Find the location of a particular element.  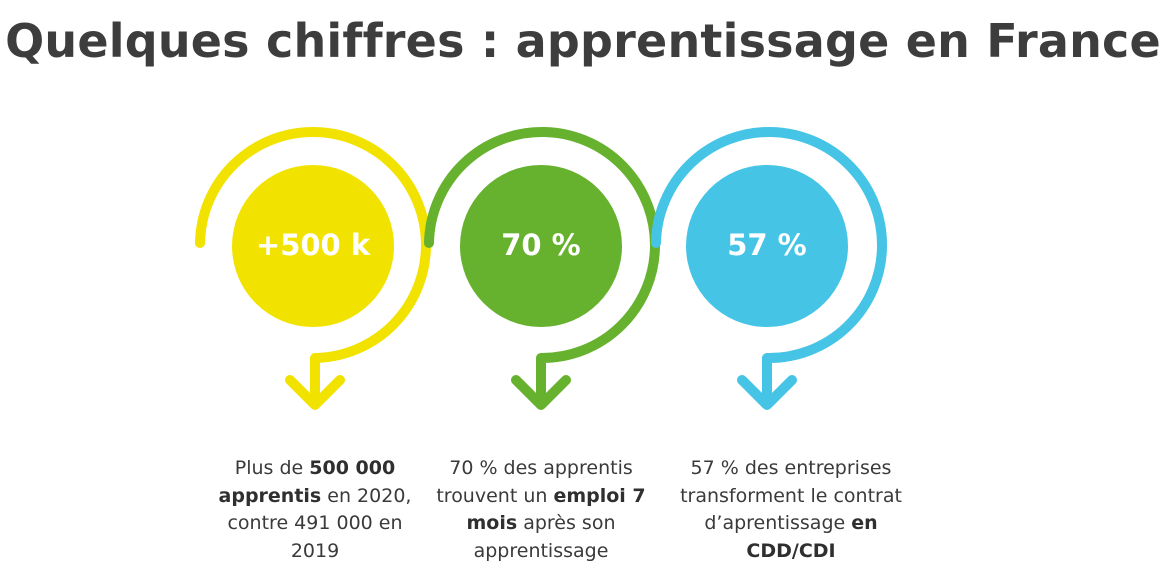

yellow-value-circle is located at coordinates (313, 246).